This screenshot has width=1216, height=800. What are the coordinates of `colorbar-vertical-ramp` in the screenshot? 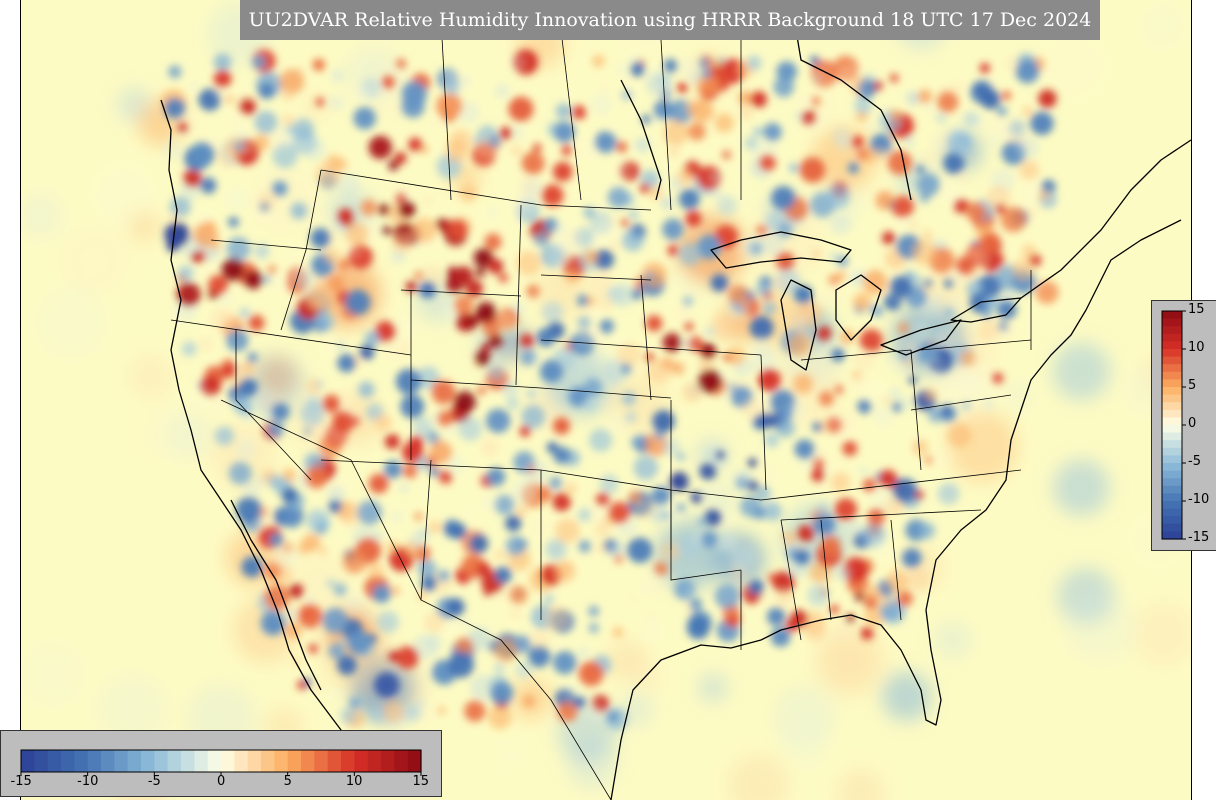 It's located at (1173, 425).